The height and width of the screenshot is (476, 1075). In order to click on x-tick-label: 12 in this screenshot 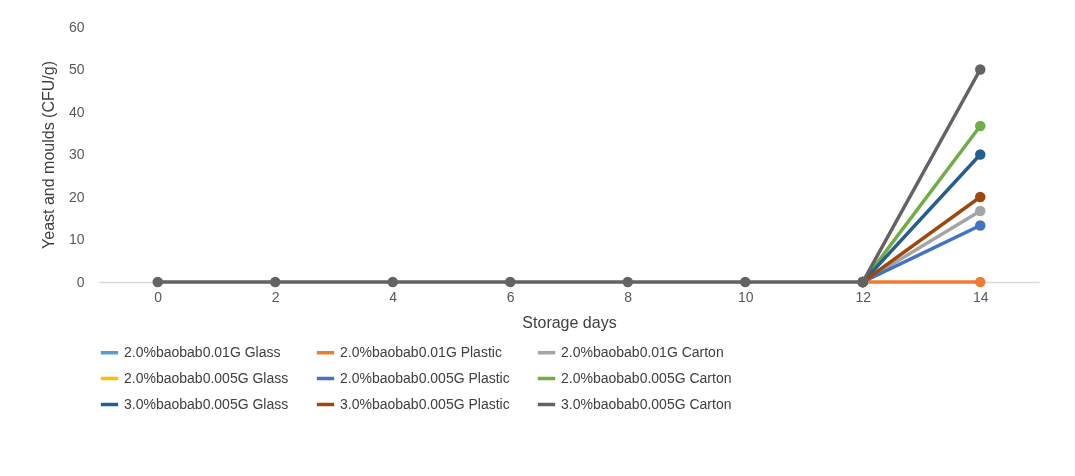, I will do `click(863, 296)`.